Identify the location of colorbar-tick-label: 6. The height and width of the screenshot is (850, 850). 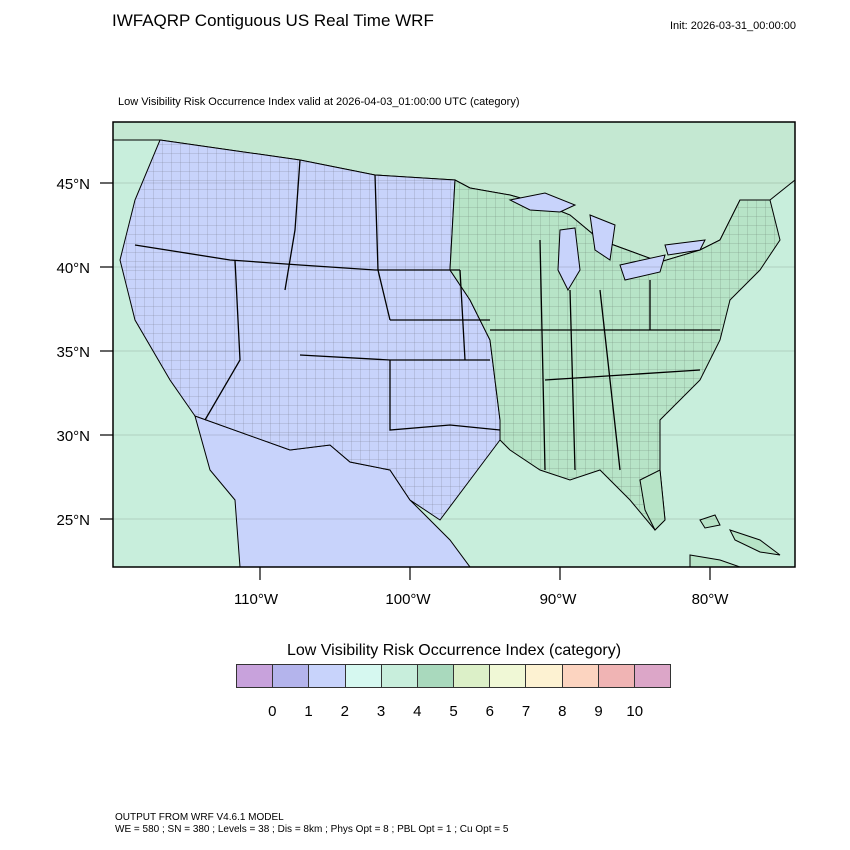
(489, 711).